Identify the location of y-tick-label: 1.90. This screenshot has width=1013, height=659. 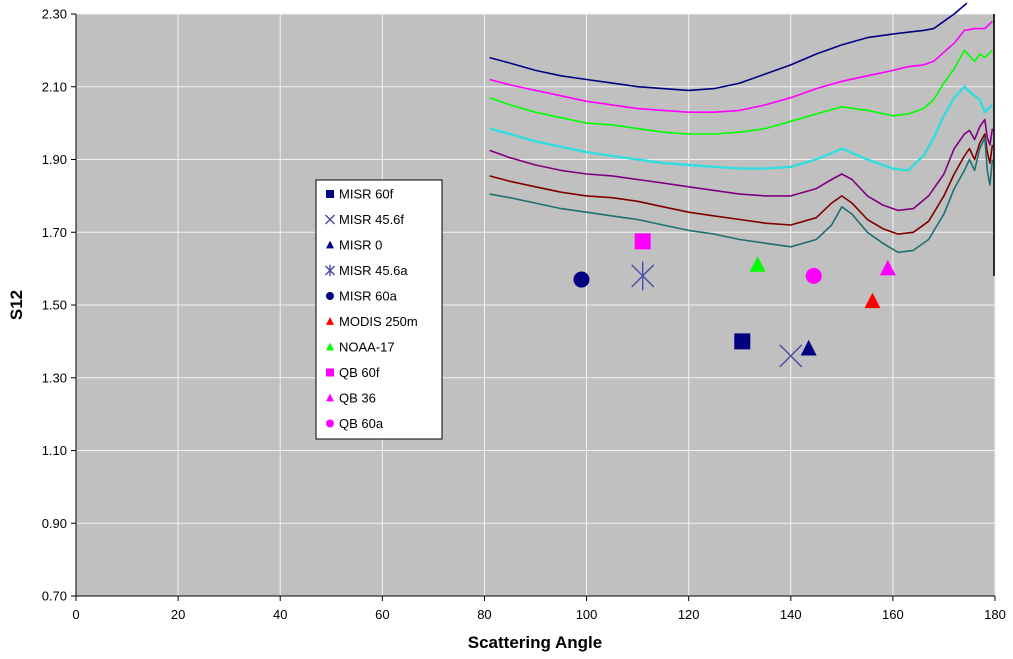
(54, 159).